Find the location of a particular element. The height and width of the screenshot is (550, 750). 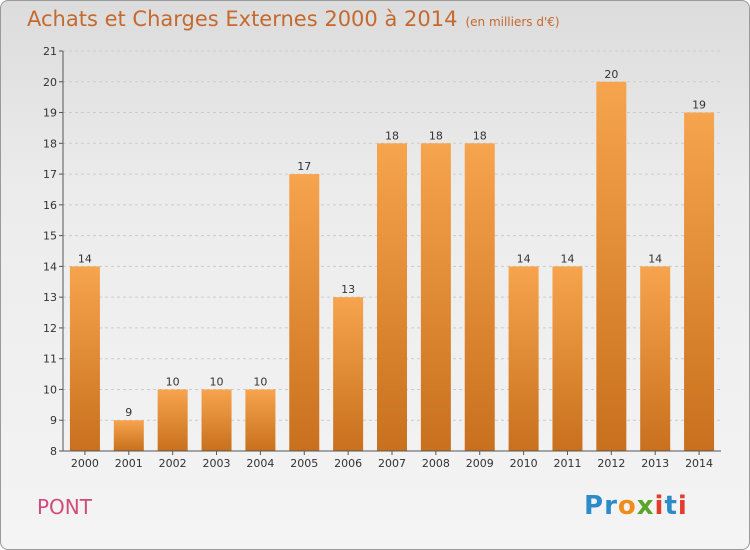

x-tick-label: 2007 is located at coordinates (392, 463).